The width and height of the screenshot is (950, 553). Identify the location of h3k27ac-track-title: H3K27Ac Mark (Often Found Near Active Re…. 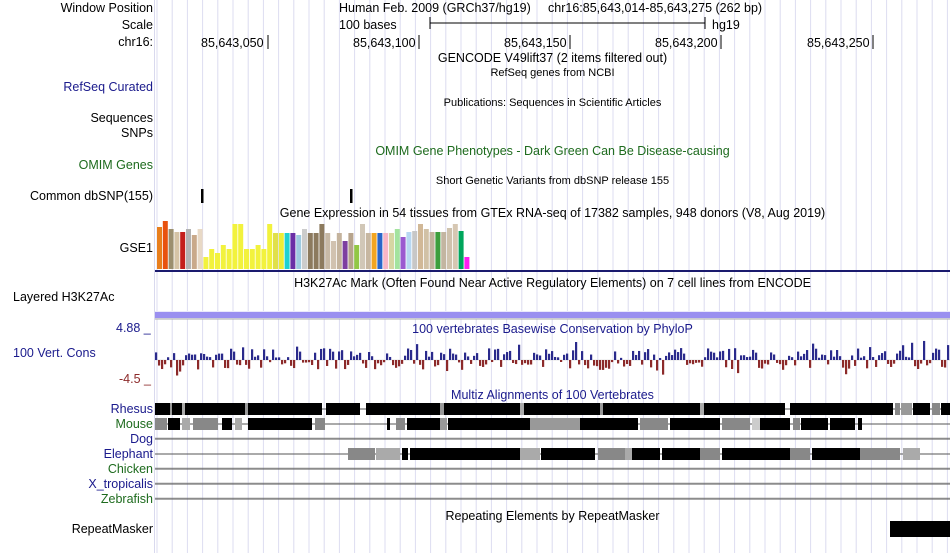
(552, 283).